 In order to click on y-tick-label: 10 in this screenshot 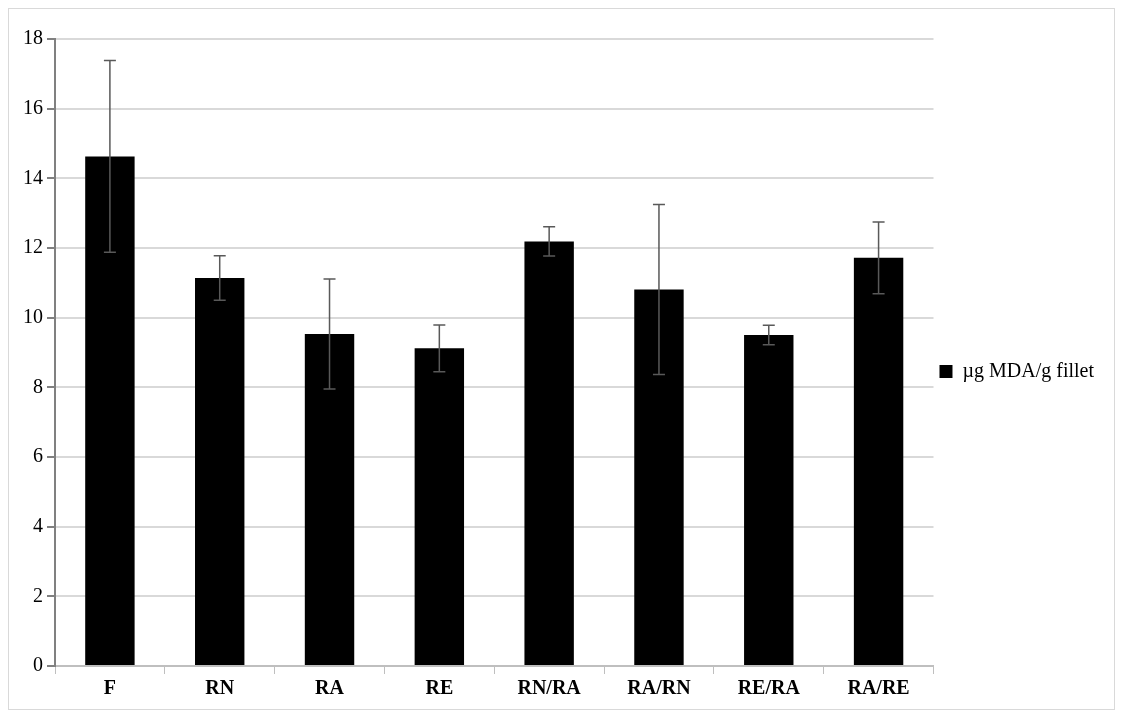, I will do `click(33, 315)`.